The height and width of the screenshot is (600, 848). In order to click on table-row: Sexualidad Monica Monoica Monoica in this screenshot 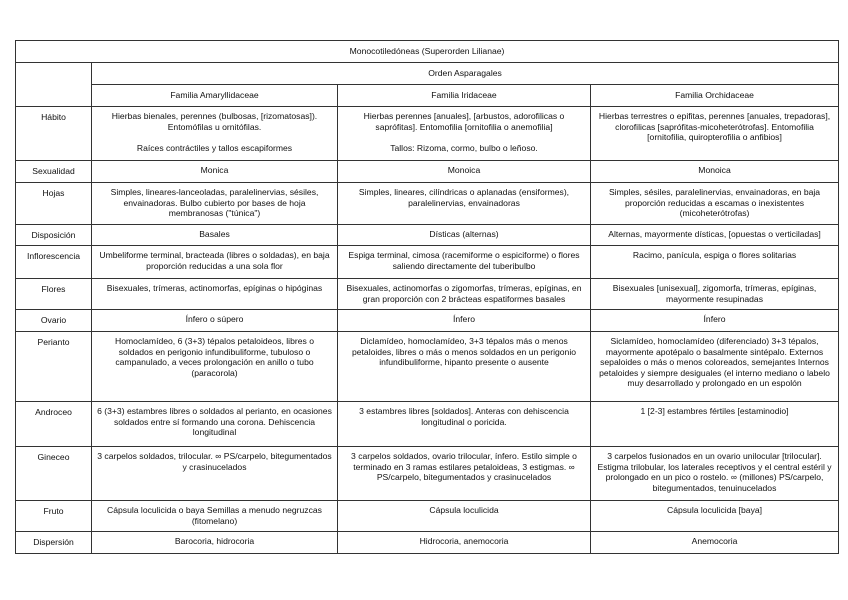, I will do `click(427, 171)`.